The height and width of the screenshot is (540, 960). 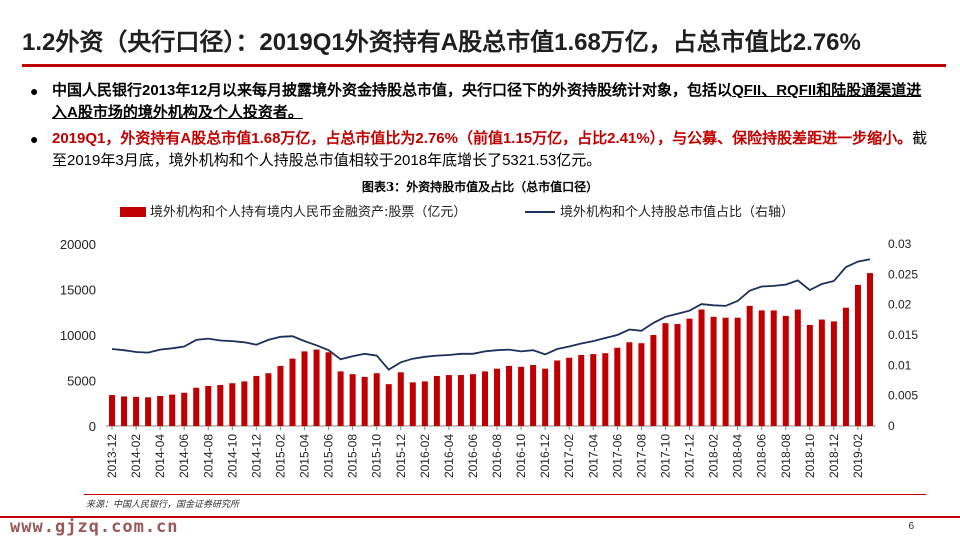 What do you see at coordinates (738, 456) in the screenshot?
I see `x-tick-label: 2018-04` at bounding box center [738, 456].